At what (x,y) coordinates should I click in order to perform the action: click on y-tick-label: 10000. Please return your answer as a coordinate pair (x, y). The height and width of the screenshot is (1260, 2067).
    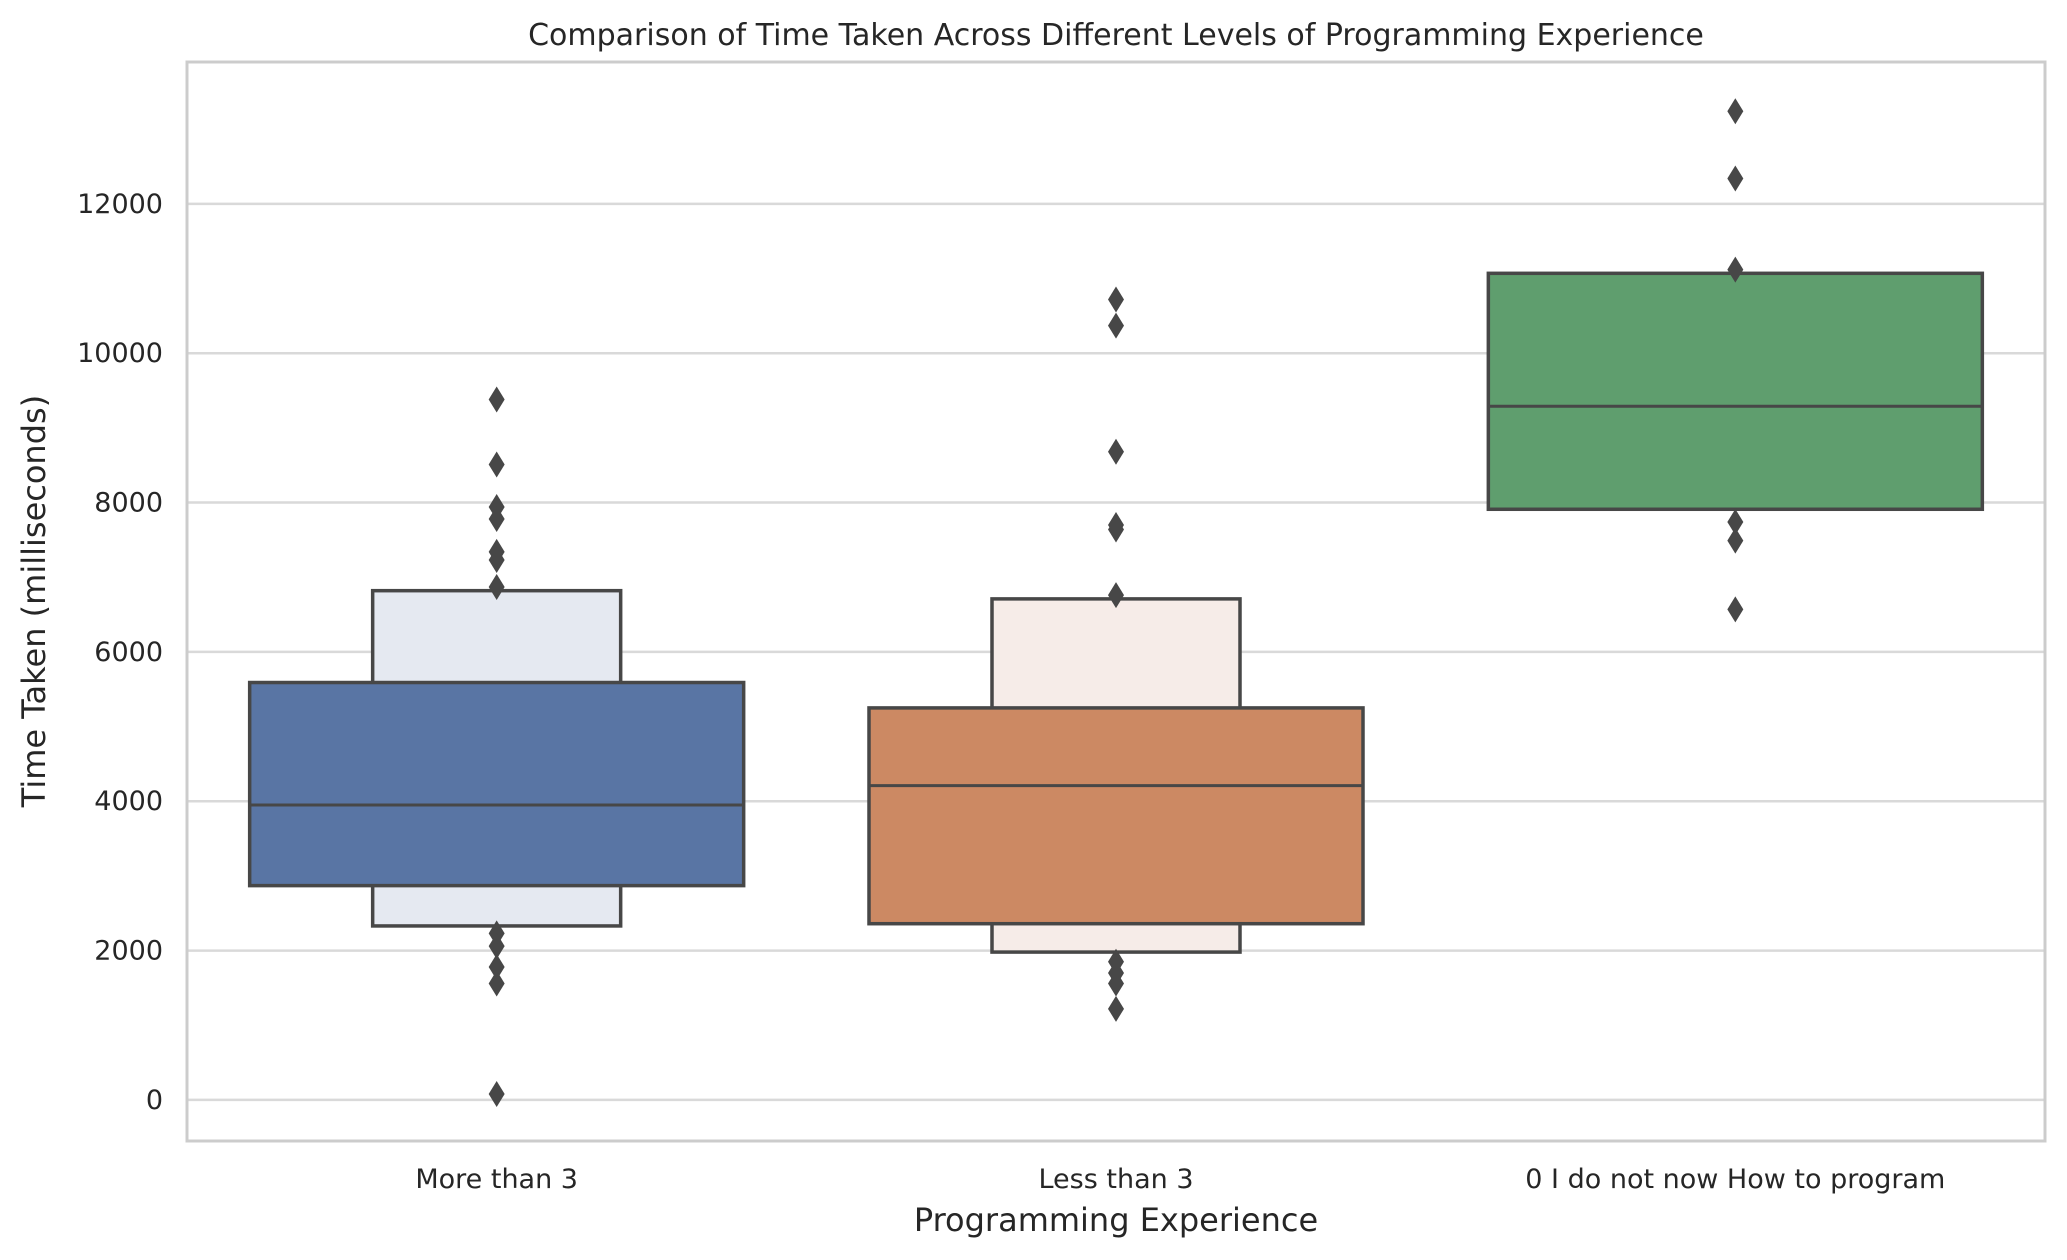
    Looking at the image, I should click on (120, 353).